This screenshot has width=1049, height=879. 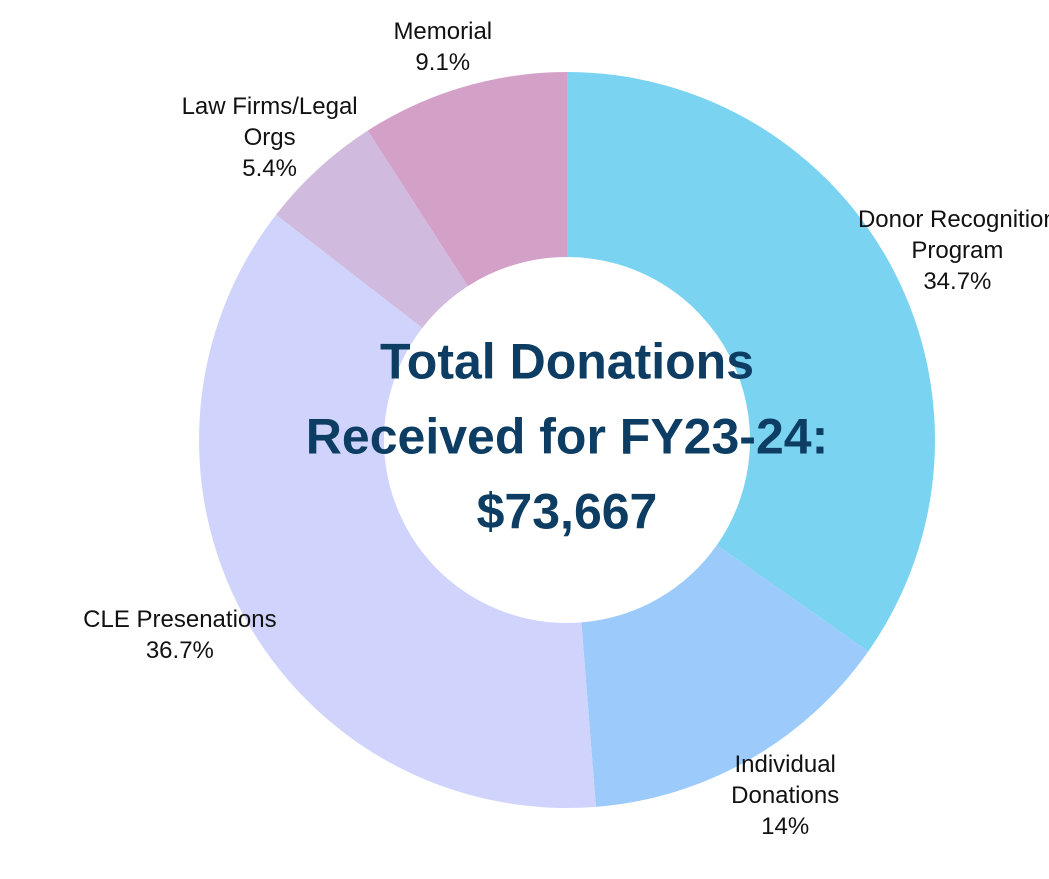 What do you see at coordinates (179, 650) in the screenshot?
I see `value-label: 36.7%` at bounding box center [179, 650].